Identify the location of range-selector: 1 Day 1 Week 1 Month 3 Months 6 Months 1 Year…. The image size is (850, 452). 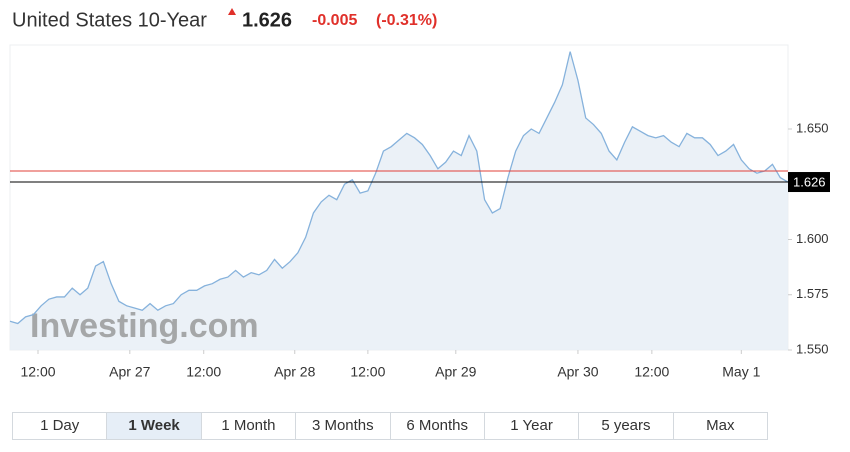
(390, 426).